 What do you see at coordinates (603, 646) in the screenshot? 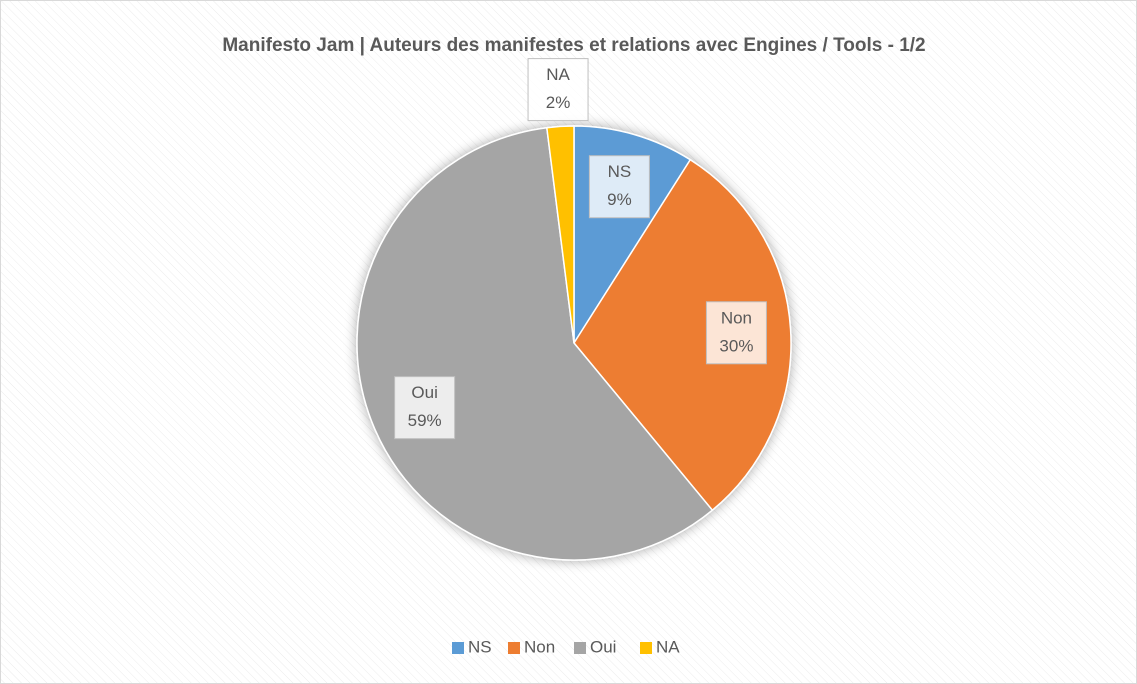
I see `legend-label: Oui` at bounding box center [603, 646].